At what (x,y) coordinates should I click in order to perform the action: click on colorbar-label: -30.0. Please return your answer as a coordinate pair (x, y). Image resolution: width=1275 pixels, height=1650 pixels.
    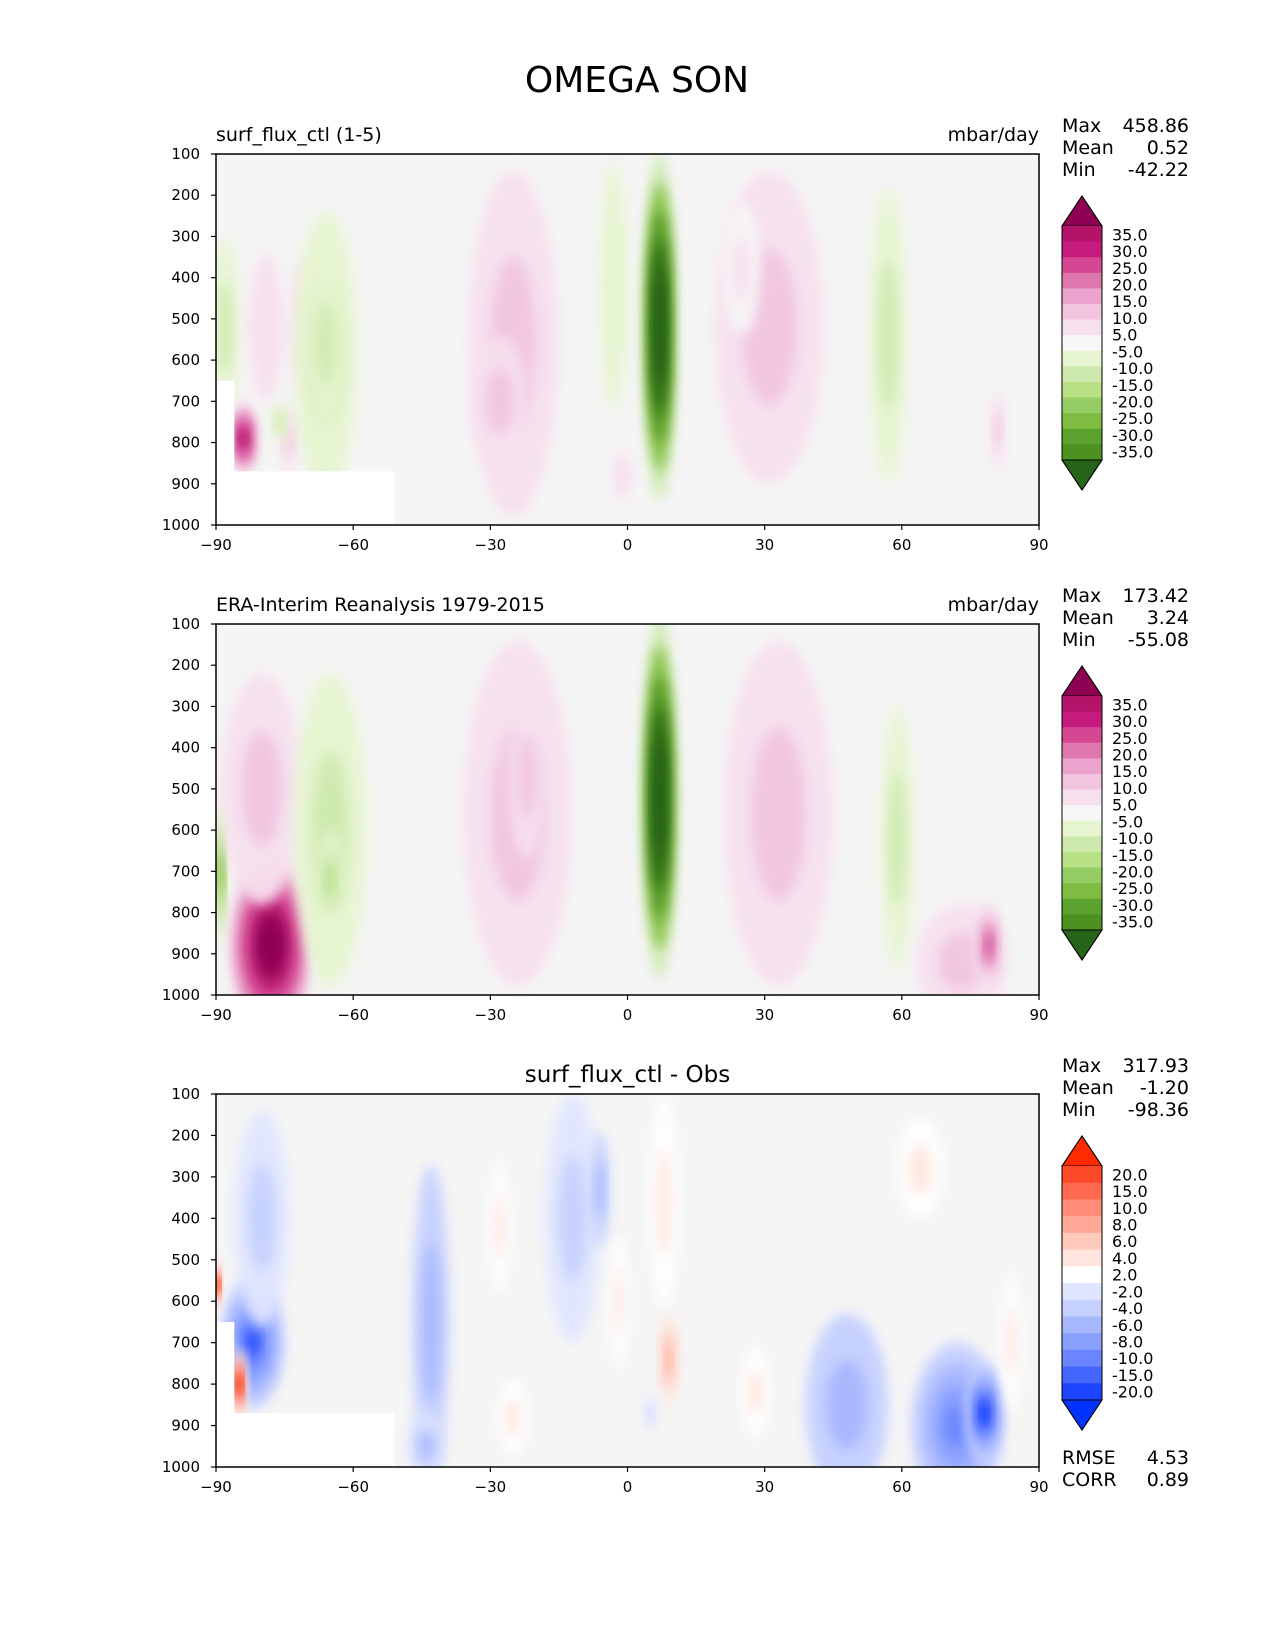
    Looking at the image, I should click on (1132, 905).